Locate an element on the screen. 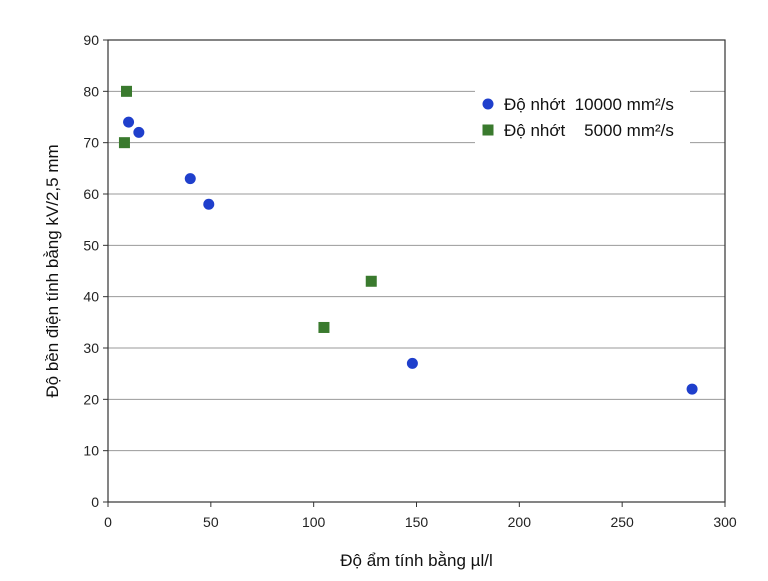  legend: Độ nhớt 10000 mm²/s Độ nhớt 5000 mm²/s is located at coordinates (582, 117).